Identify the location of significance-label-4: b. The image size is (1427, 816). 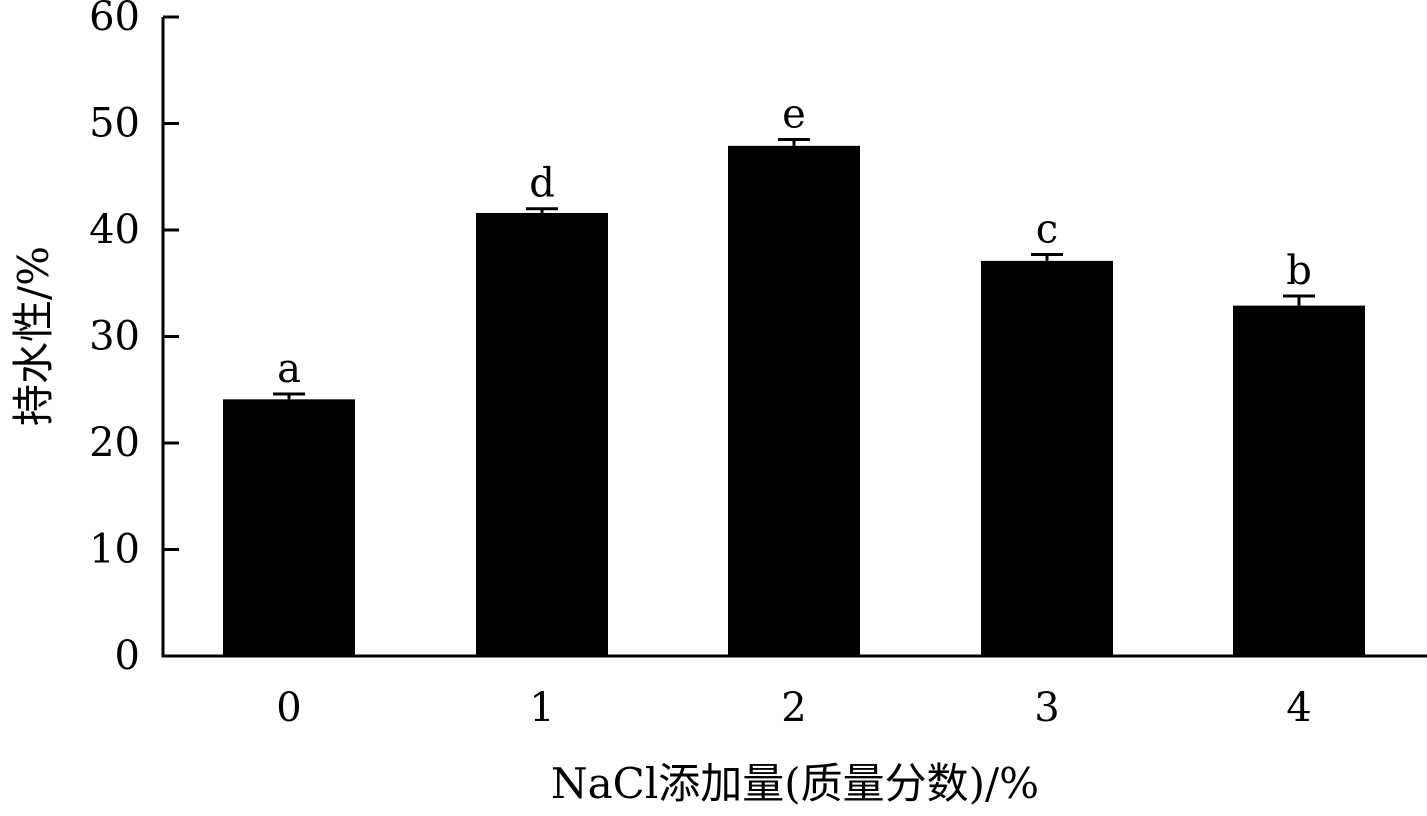
(1299, 271).